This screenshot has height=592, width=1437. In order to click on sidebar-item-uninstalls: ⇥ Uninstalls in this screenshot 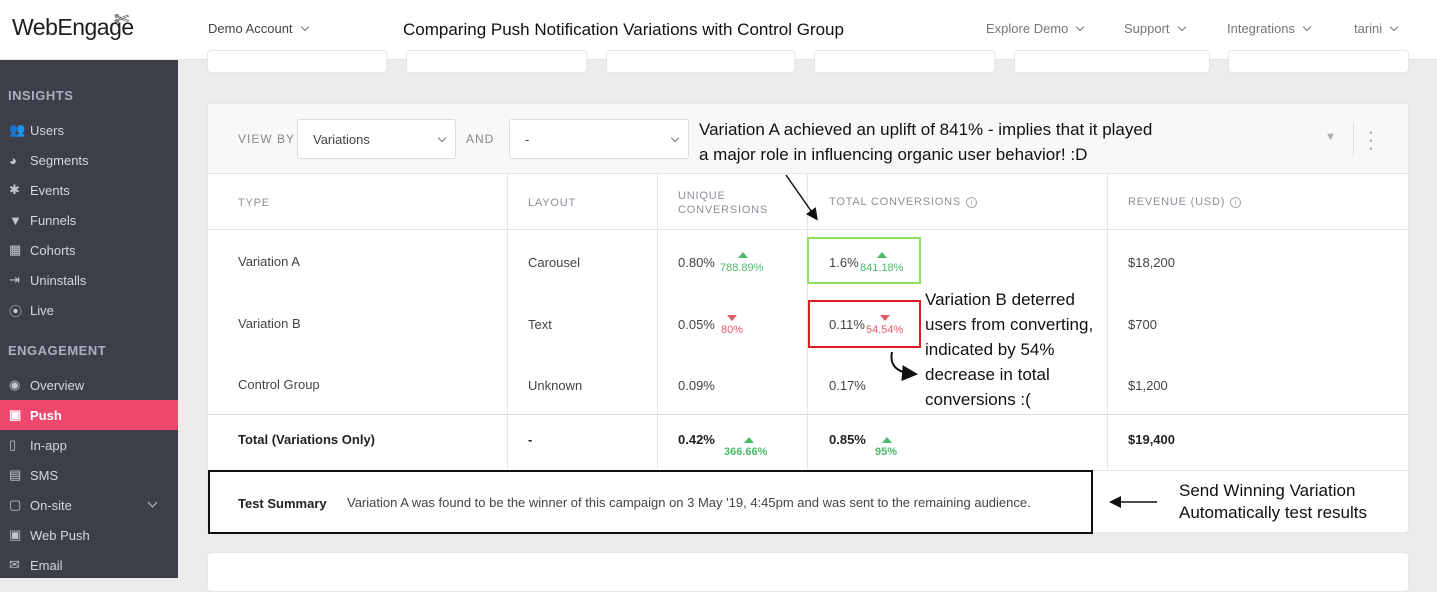, I will do `click(89, 280)`.